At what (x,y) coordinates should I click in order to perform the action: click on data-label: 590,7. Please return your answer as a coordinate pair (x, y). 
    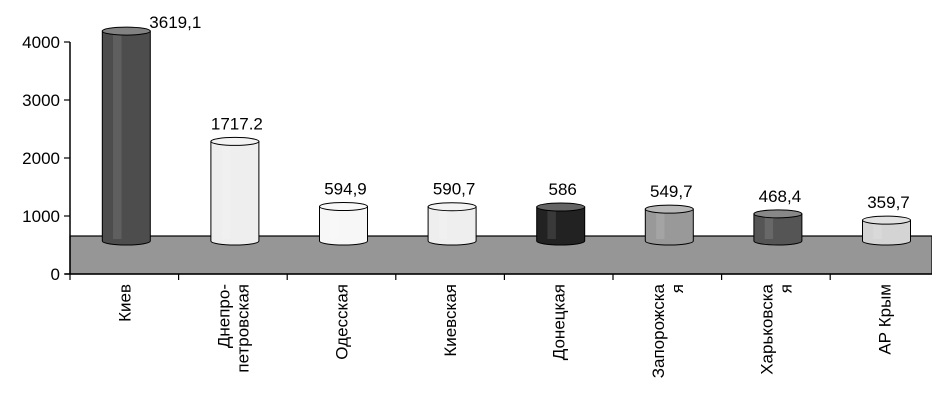
    Looking at the image, I should click on (454, 189).